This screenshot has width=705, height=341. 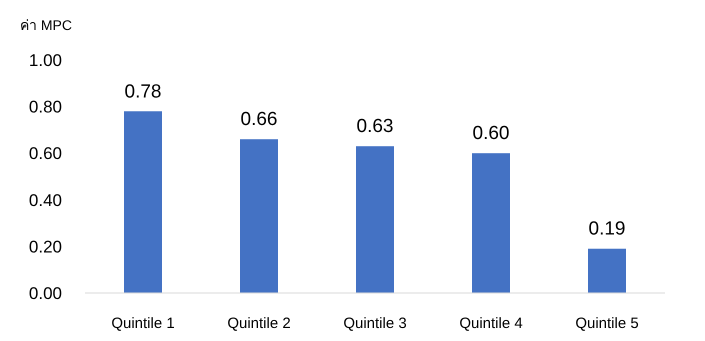 What do you see at coordinates (46, 25) in the screenshot?
I see `y-axis-title: ค่า MPC` at bounding box center [46, 25].